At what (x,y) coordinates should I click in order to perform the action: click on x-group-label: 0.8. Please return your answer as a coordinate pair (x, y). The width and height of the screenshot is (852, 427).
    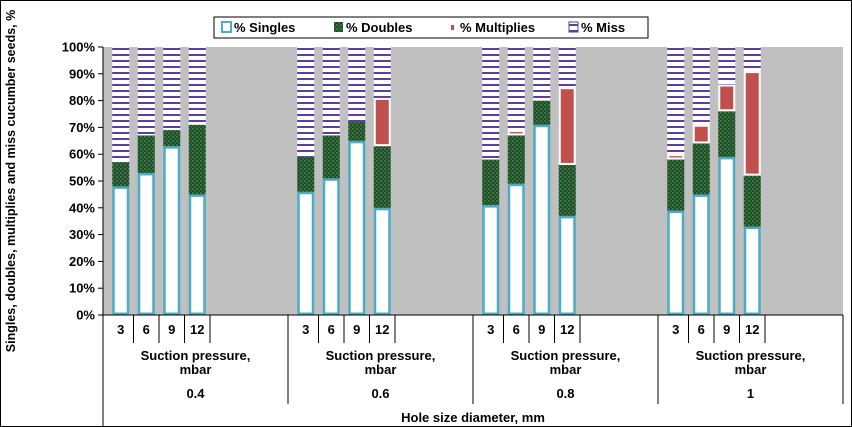
    Looking at the image, I should click on (565, 393).